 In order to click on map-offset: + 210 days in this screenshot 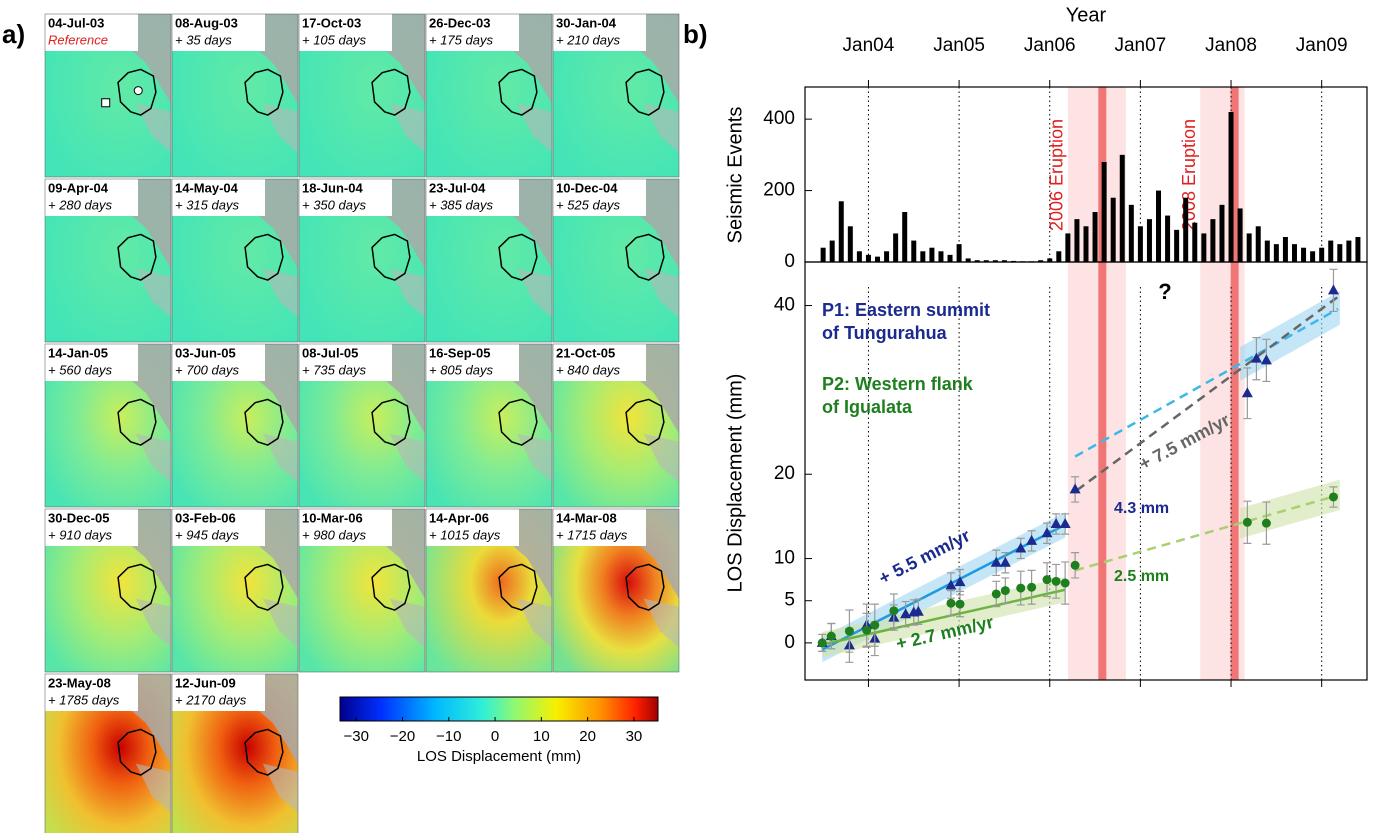, I will do `click(588, 39)`.